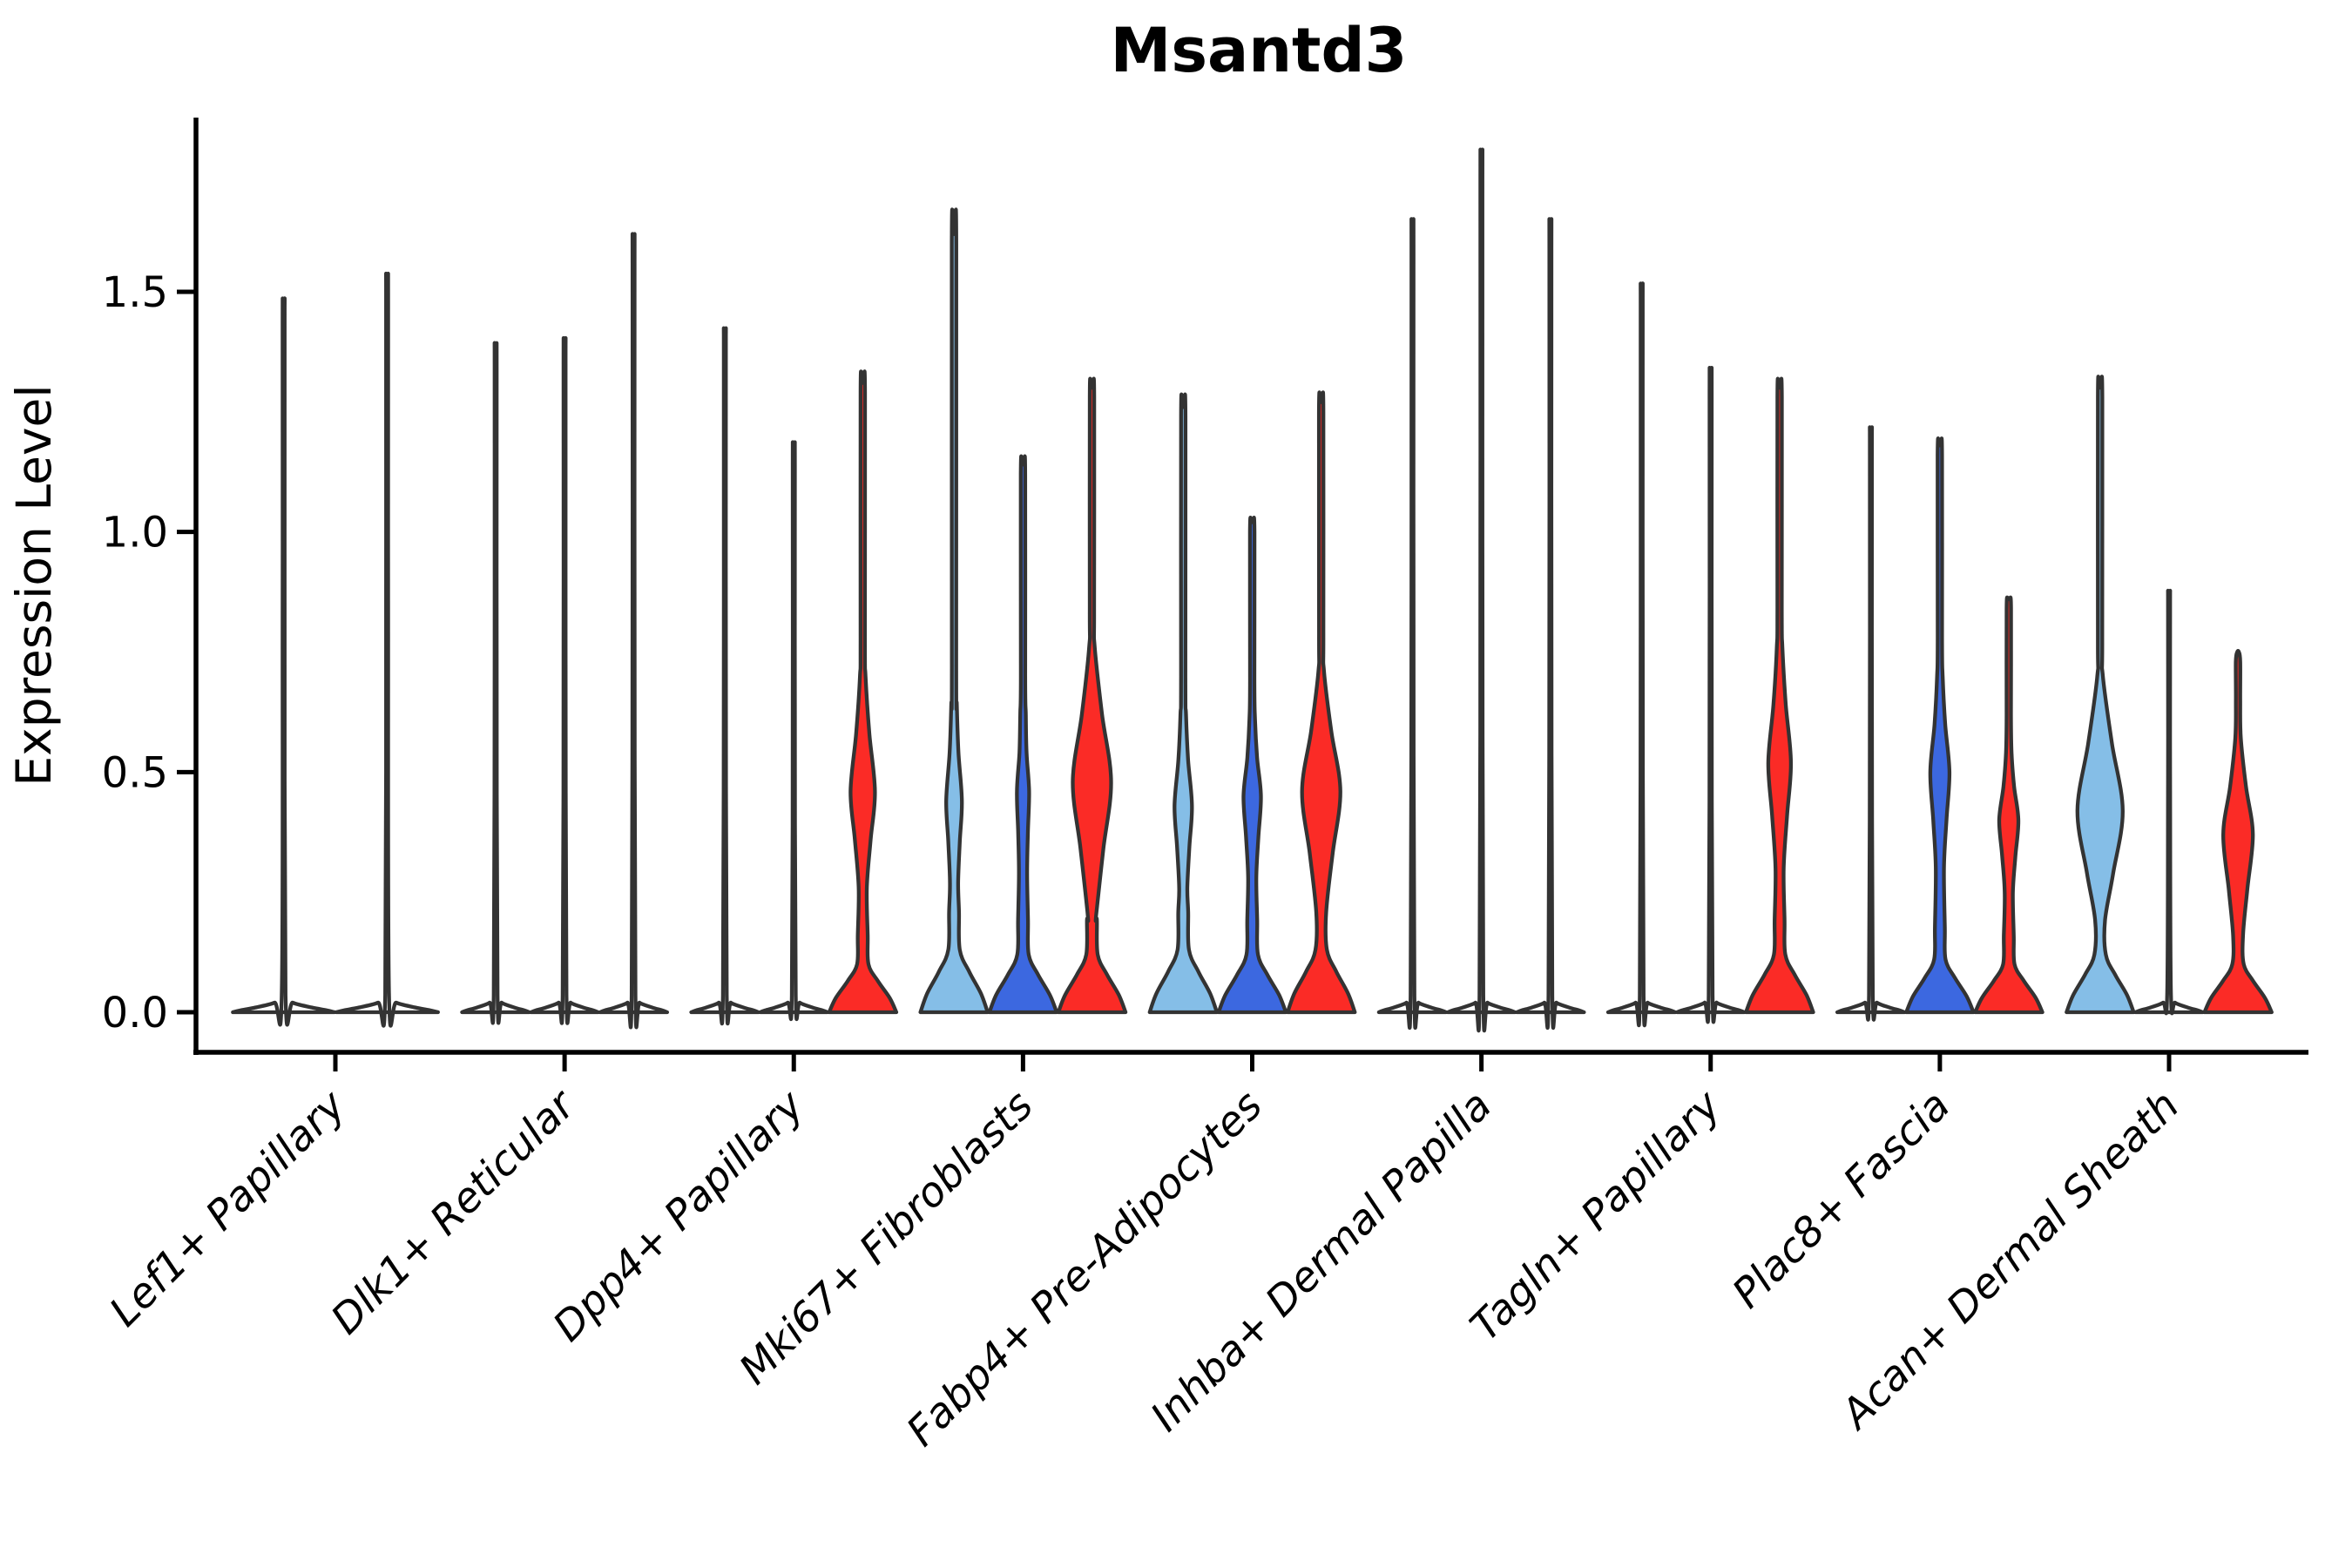 The width and height of the screenshot is (2352, 1568). Describe the element at coordinates (1779, 695) in the screenshot. I see `violin-6-2-red` at that location.